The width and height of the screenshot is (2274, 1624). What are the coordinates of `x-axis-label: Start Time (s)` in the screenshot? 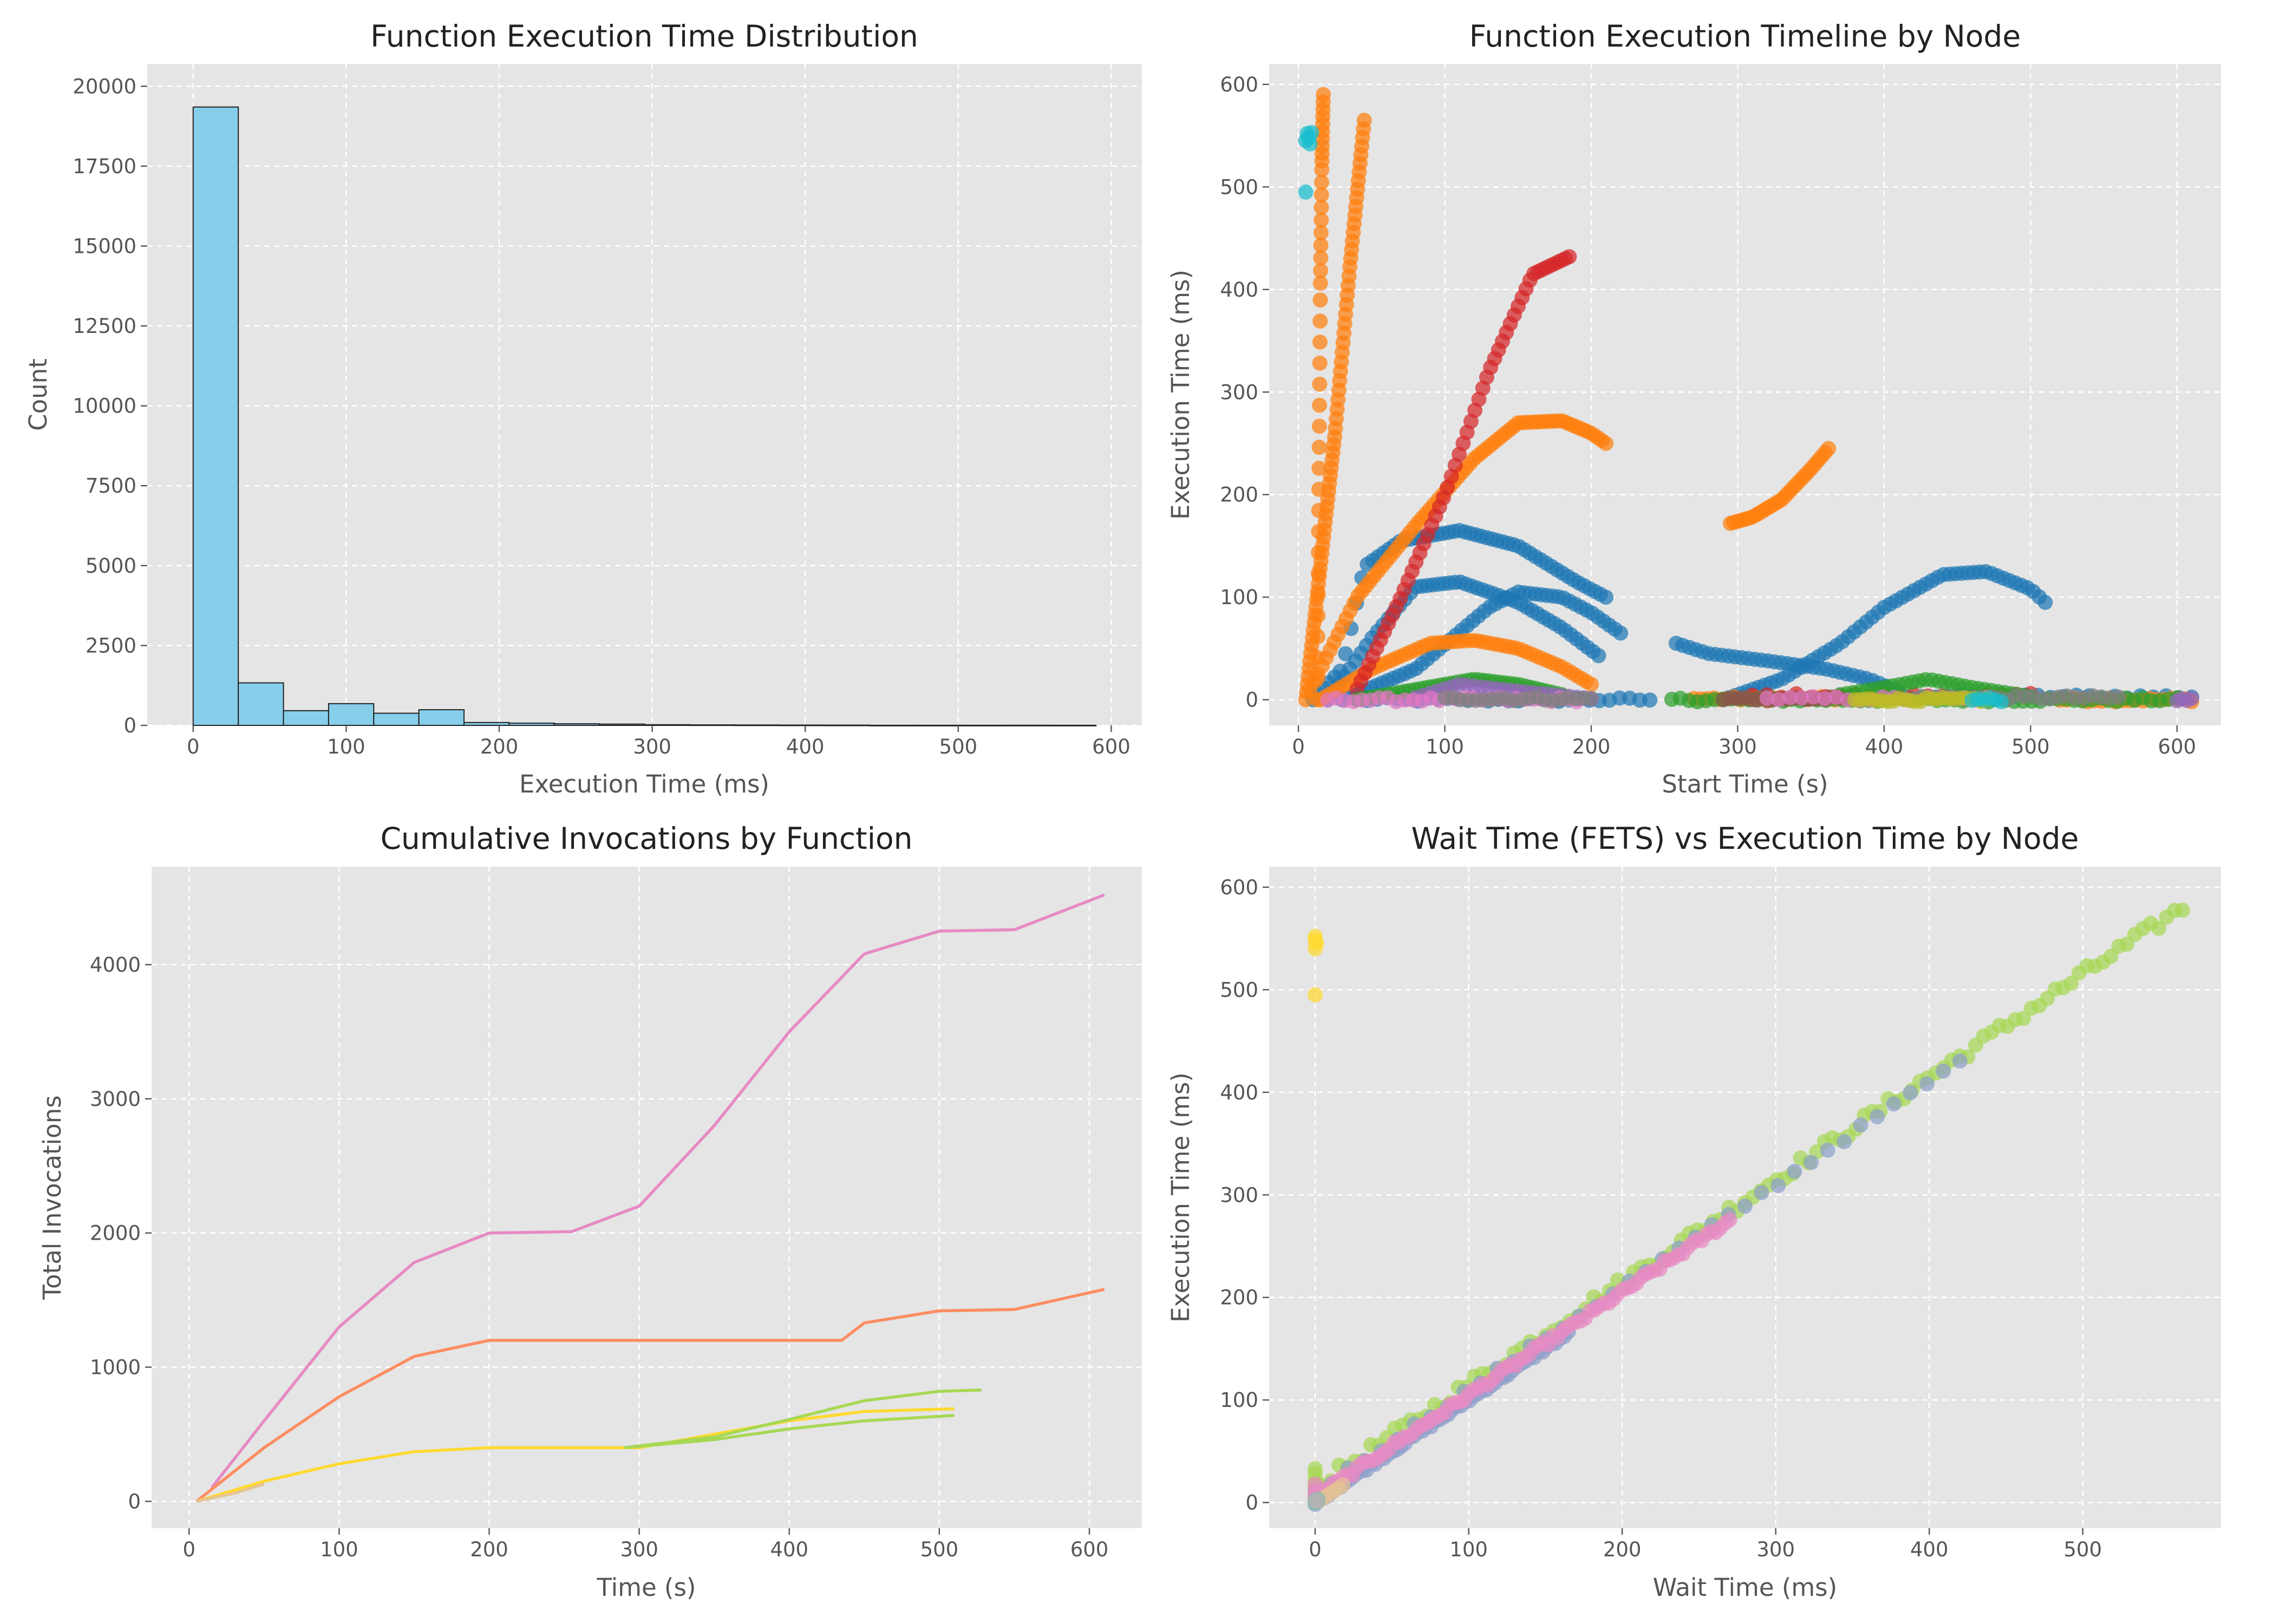 It's located at (1745, 784).